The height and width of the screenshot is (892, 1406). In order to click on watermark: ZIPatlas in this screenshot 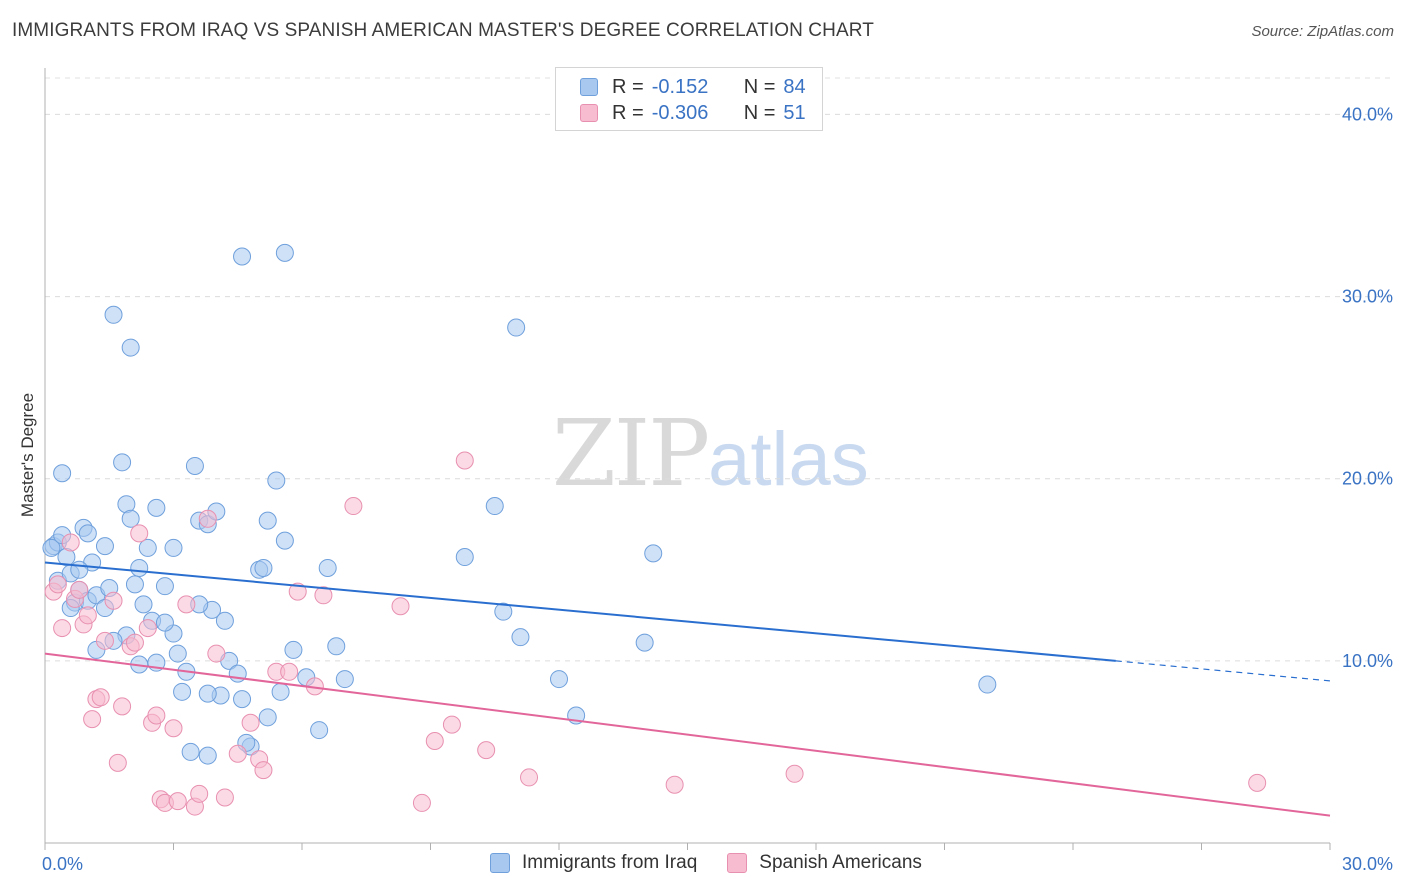, I will do `click(710, 453)`.